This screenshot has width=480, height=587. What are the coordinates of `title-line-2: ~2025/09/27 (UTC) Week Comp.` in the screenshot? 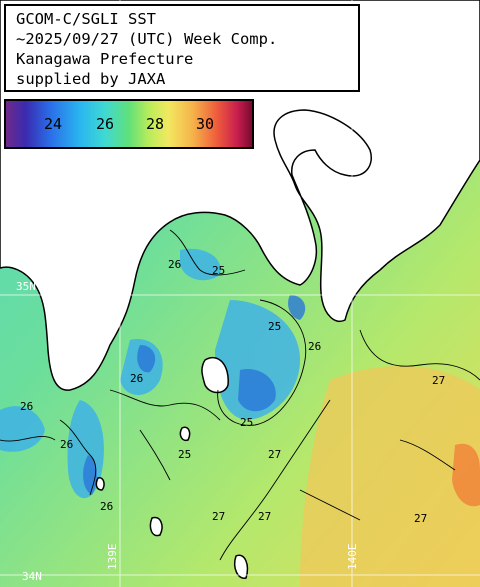 It's located at (147, 39).